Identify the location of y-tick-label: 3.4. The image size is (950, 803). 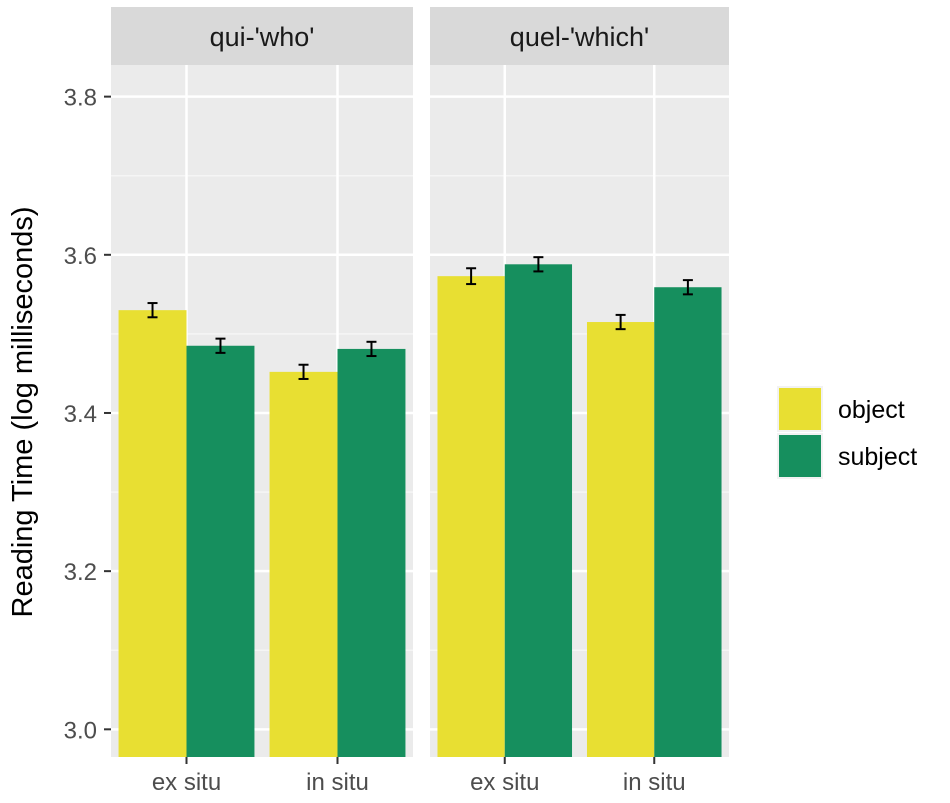
(80, 414).